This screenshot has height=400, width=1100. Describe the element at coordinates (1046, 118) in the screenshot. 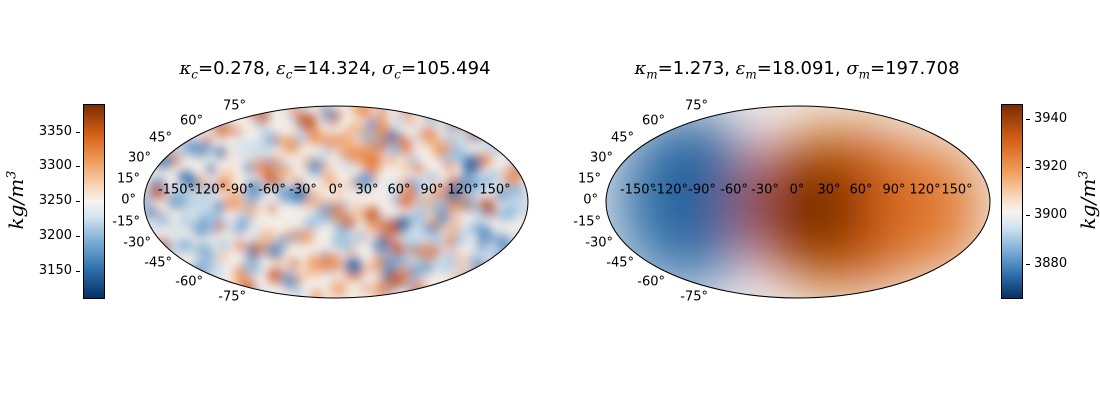

I see `right-colorbar-tick: 3940` at that location.